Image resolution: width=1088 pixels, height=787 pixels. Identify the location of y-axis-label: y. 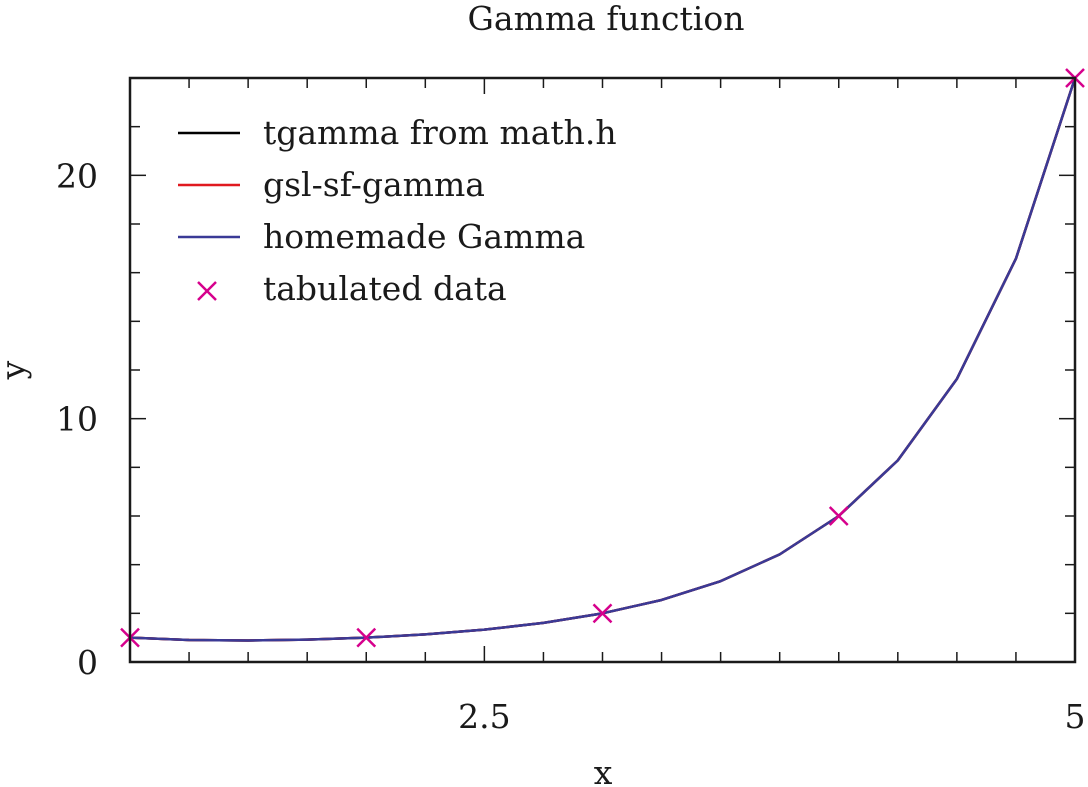
(16, 370).